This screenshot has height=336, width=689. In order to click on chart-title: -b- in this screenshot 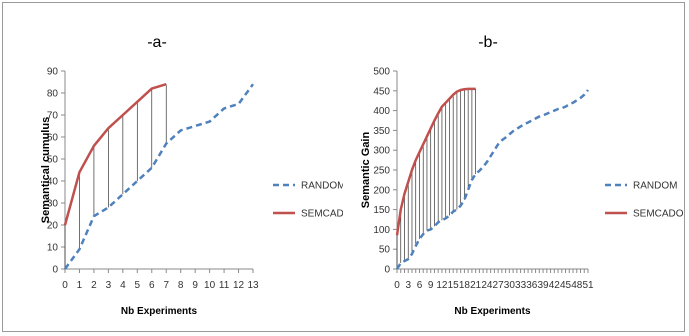, I will do `click(488, 42)`.